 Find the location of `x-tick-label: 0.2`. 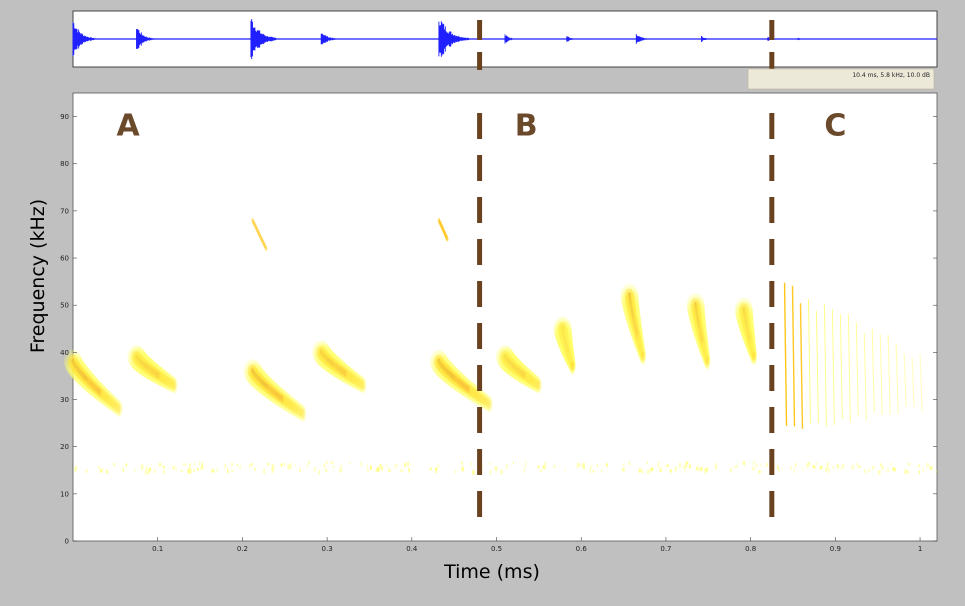

x-tick-label: 0.2 is located at coordinates (242, 549).